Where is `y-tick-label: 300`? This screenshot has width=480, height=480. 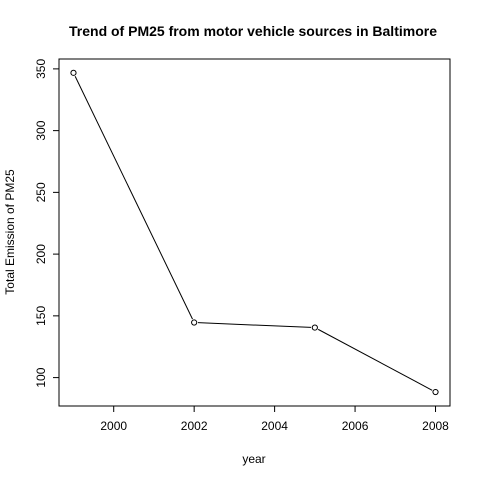 y-tick-label: 300 is located at coordinates (41, 130).